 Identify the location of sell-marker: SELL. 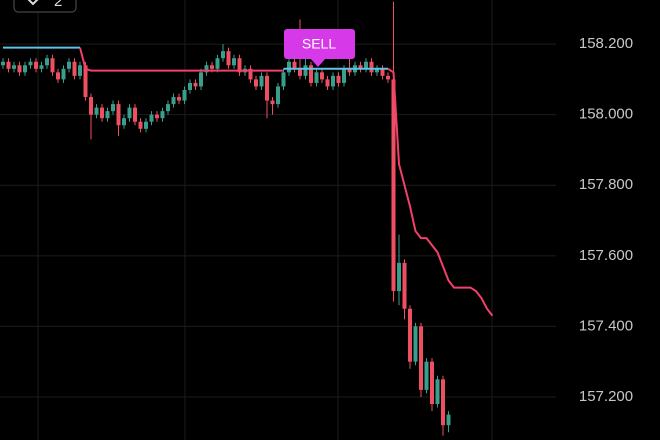
(319, 48).